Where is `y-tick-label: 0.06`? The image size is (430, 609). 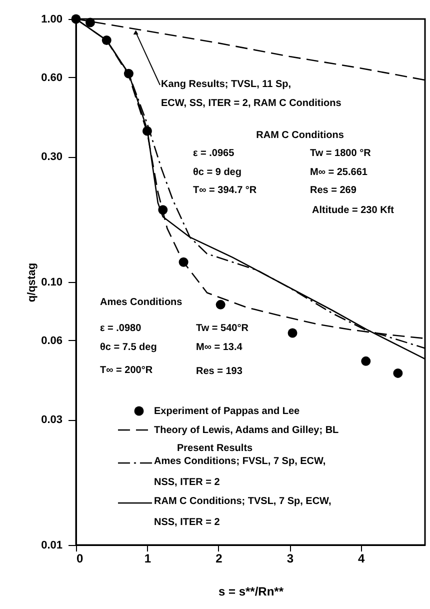
y-tick-label: 0.06 is located at coordinates (51, 340).